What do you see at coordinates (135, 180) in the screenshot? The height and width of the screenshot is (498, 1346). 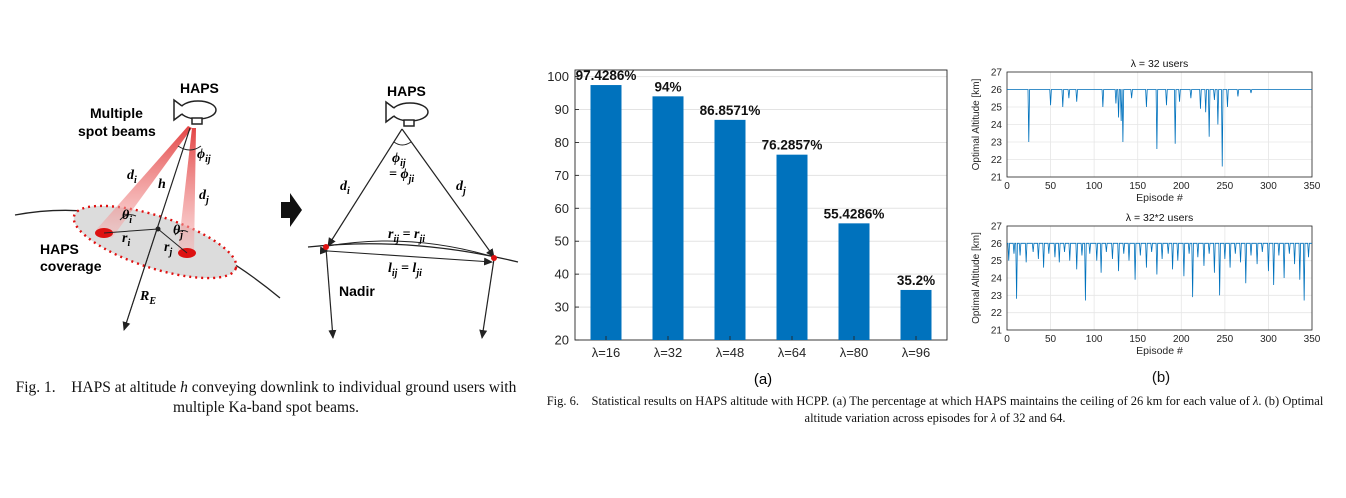 I see `di-sub-left: i` at bounding box center [135, 180].